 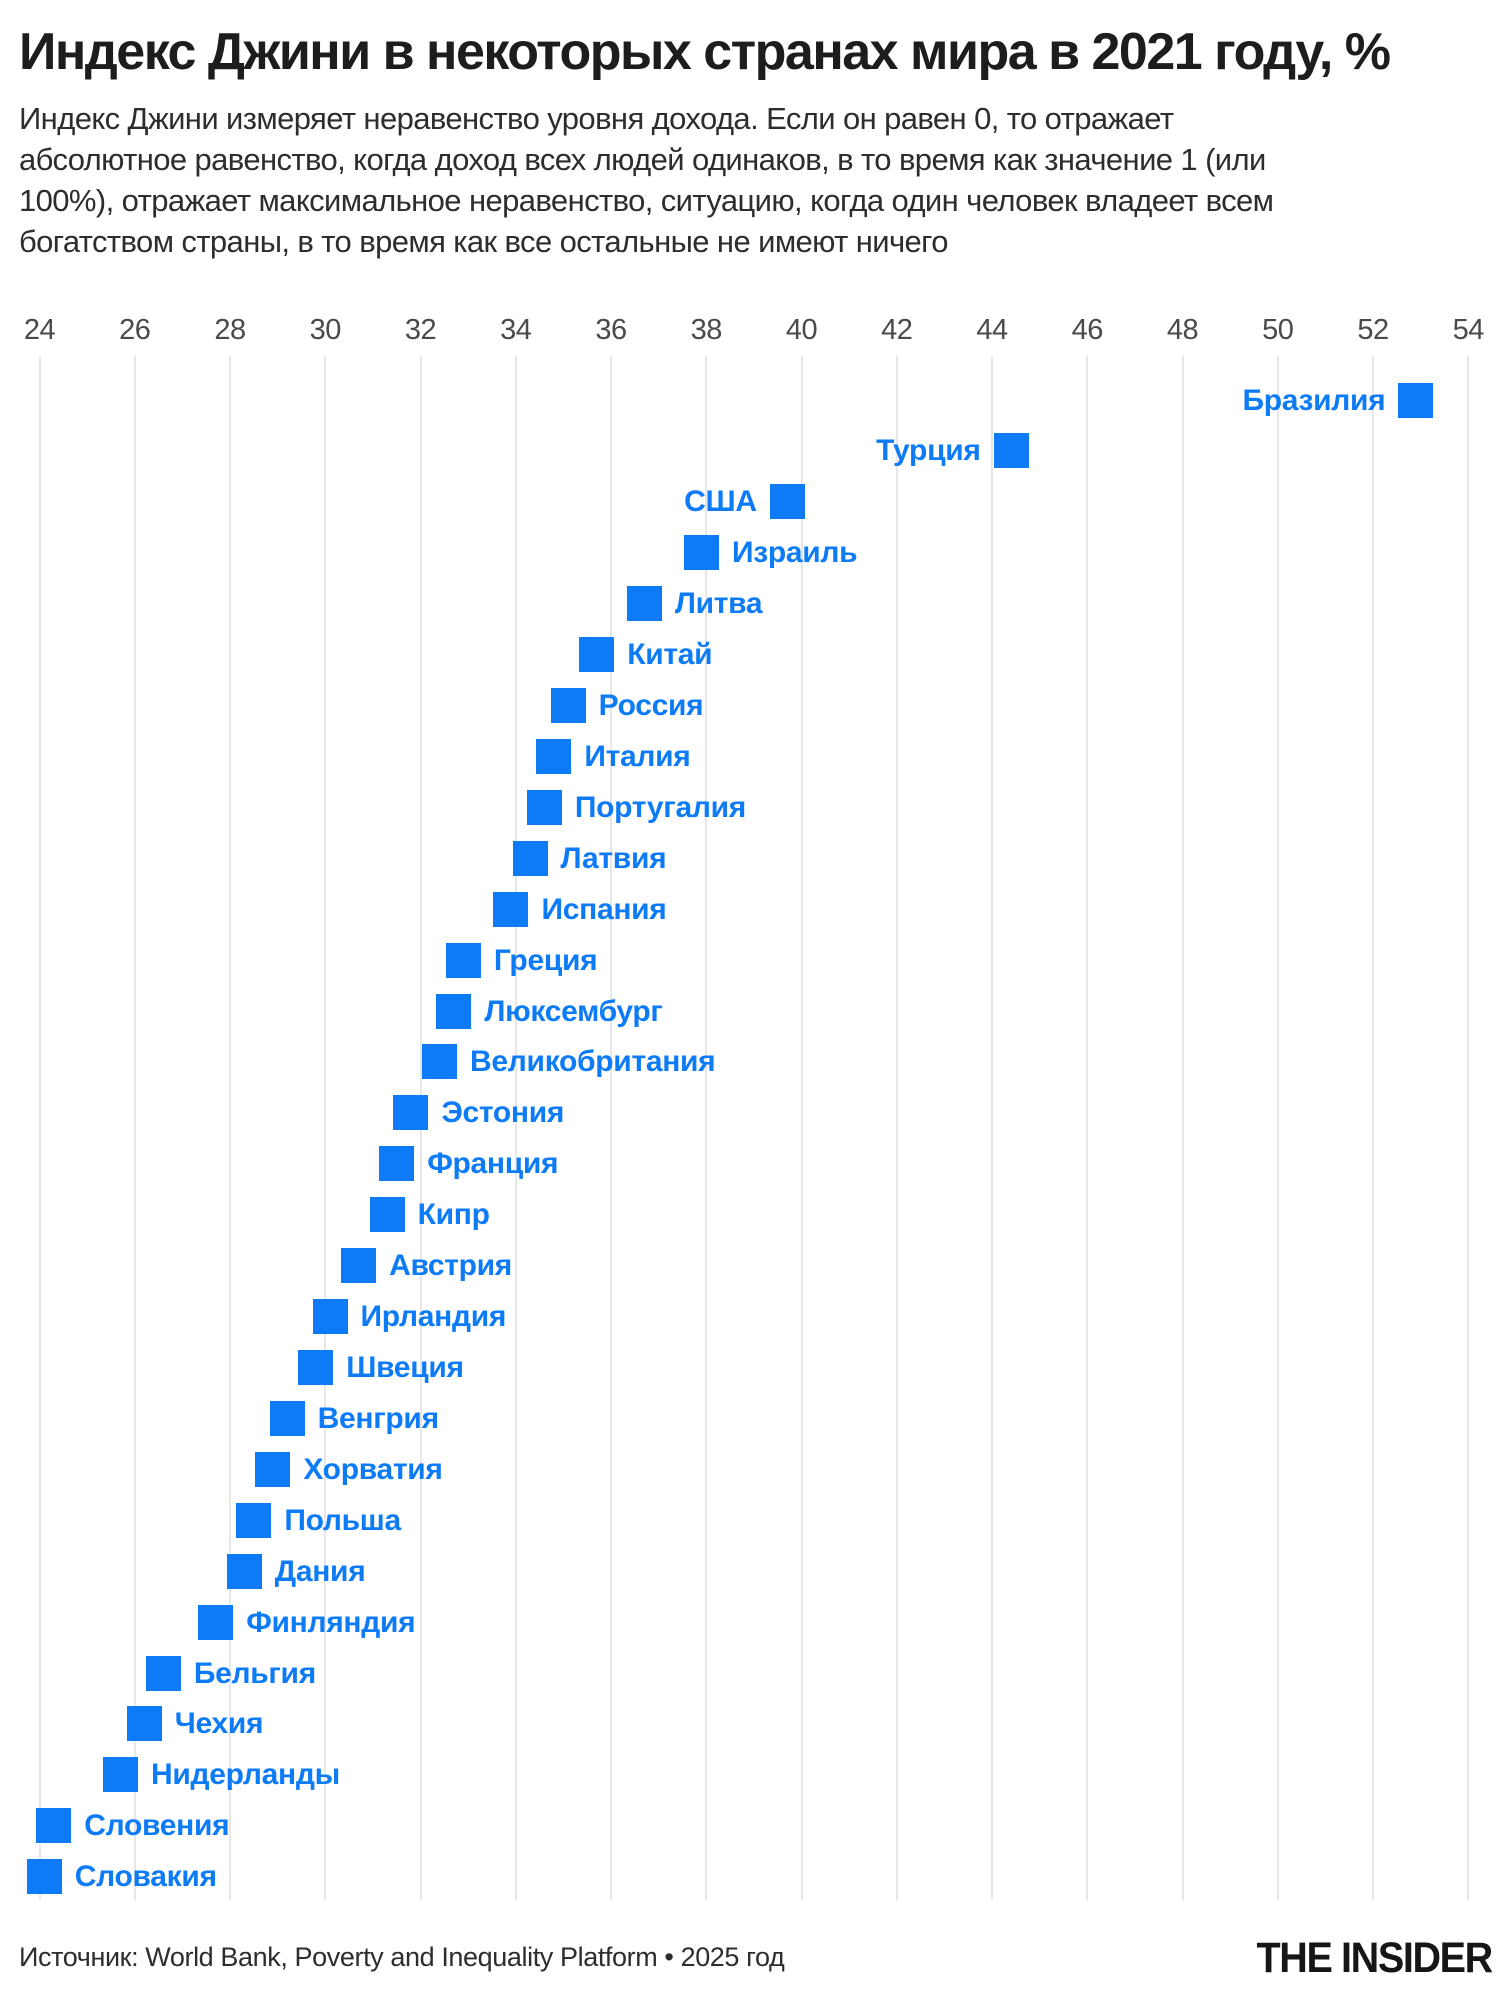 What do you see at coordinates (1087, 330) in the screenshot?
I see `axis-tick-label: 46` at bounding box center [1087, 330].